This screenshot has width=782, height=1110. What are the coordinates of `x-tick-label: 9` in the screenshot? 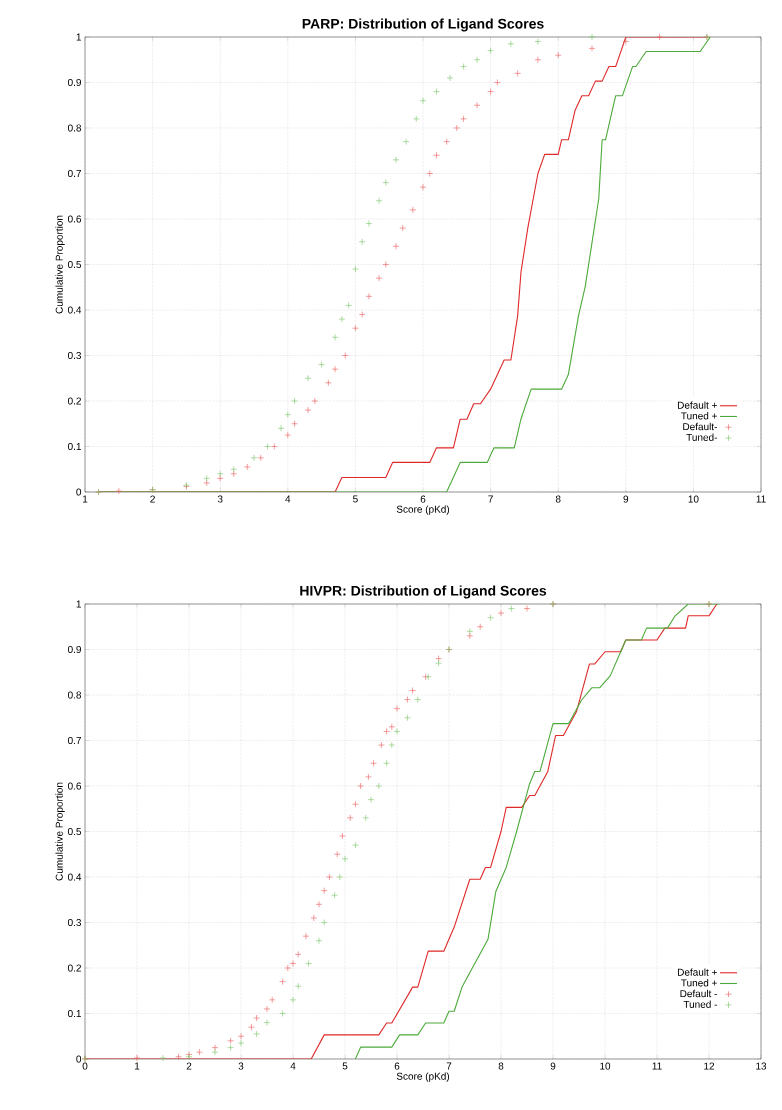 It's located at (553, 1066).